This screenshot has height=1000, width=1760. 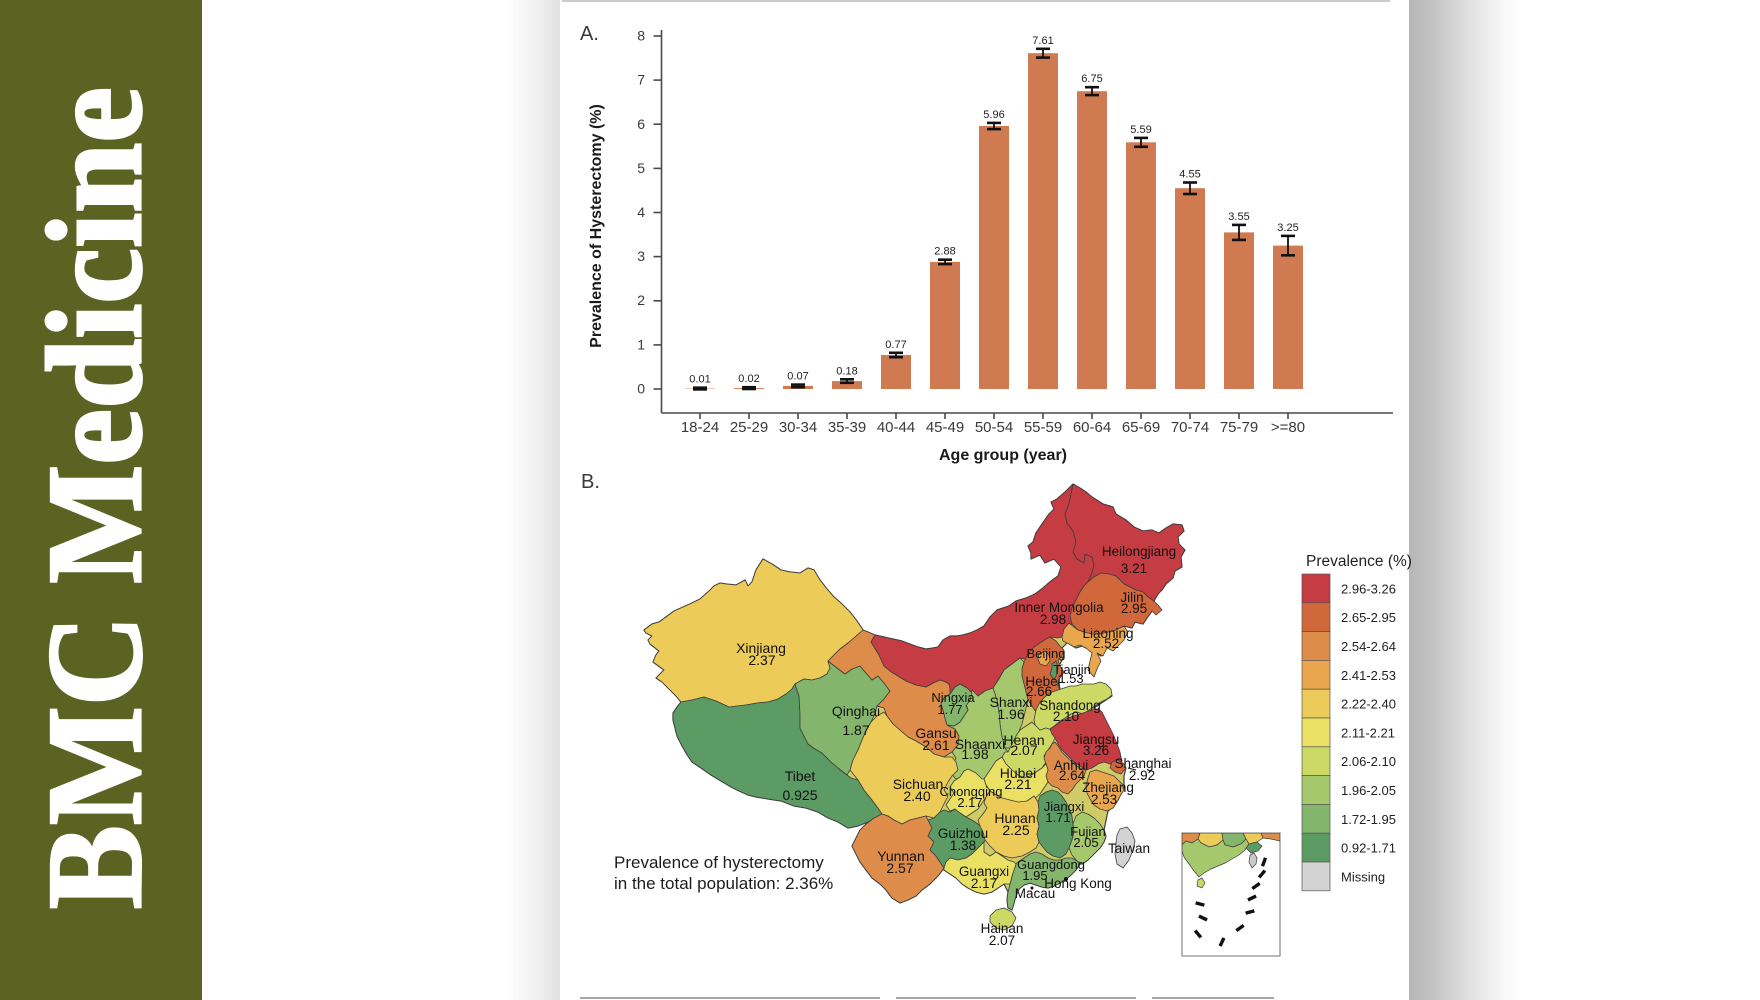 I want to click on svg-text: Heilongjiang, so click(x=1139, y=551).